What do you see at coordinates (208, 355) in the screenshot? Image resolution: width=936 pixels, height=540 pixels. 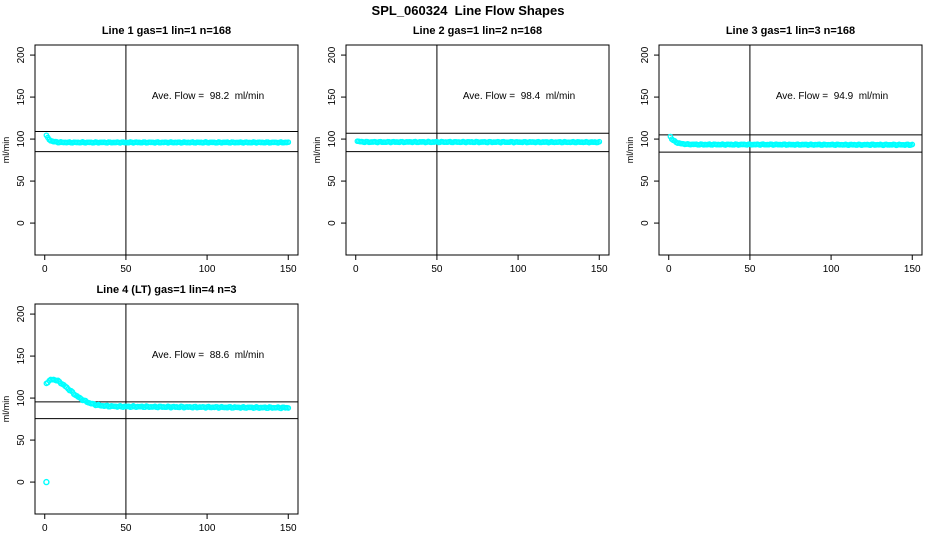 I see `ave-flow-label-line4: Ave. Flow = 88.6 ml/min` at bounding box center [208, 355].